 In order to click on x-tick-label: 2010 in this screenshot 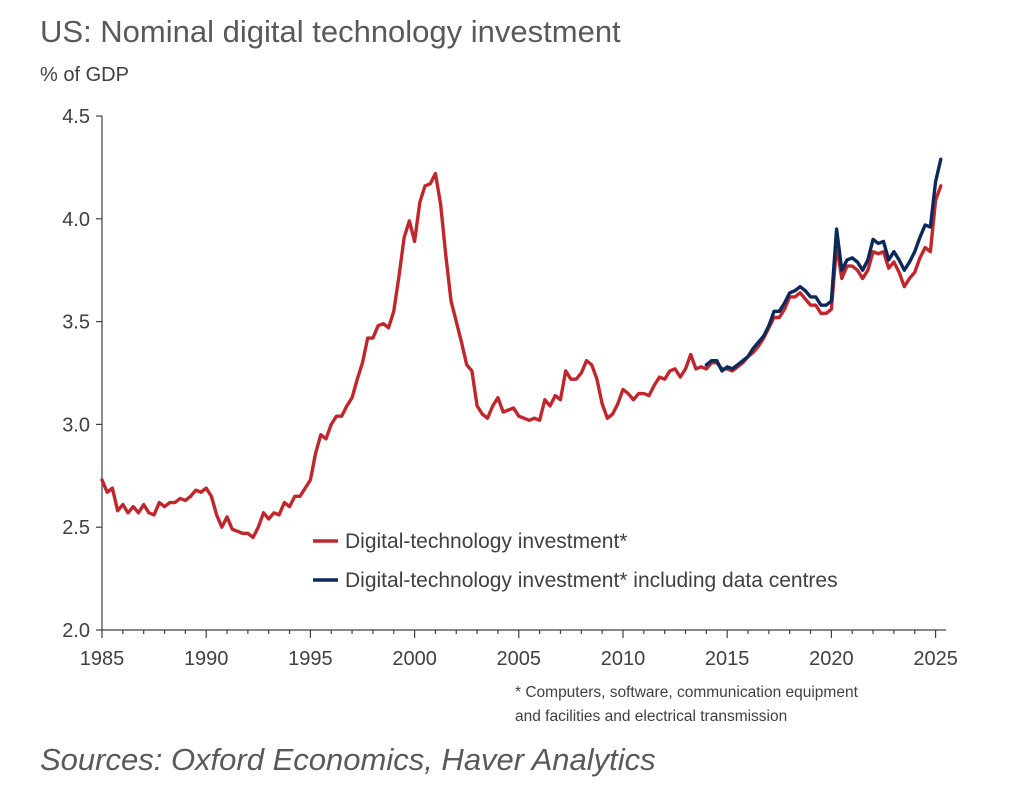, I will do `click(623, 659)`.